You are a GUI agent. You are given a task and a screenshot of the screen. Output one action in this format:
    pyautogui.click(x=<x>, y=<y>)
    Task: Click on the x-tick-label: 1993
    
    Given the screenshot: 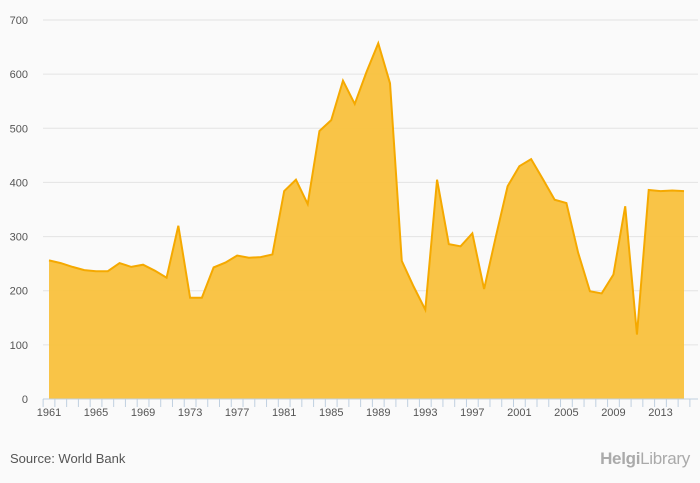 What is the action you would take?
    pyautogui.click(x=425, y=413)
    